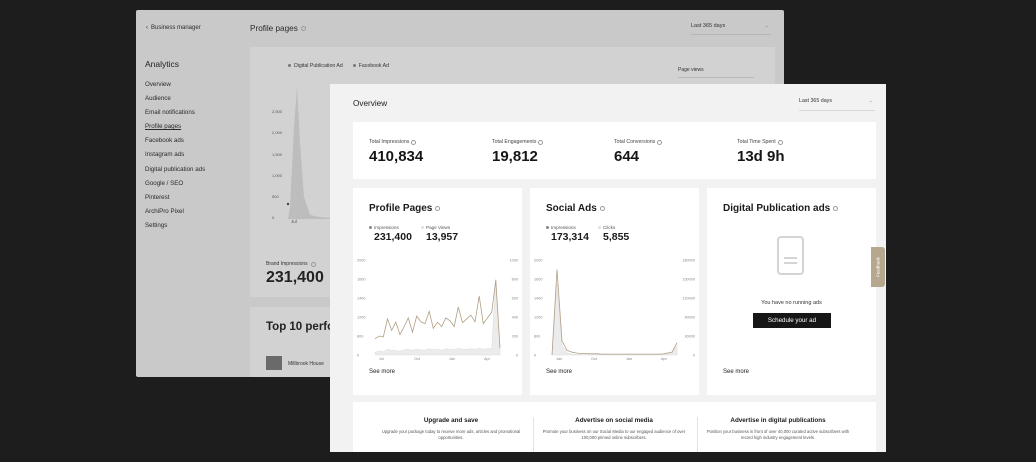 Image resolution: width=1036 pixels, height=462 pixels. Describe the element at coordinates (294, 221) in the screenshot. I see `bg-x-tick: Jul` at that location.